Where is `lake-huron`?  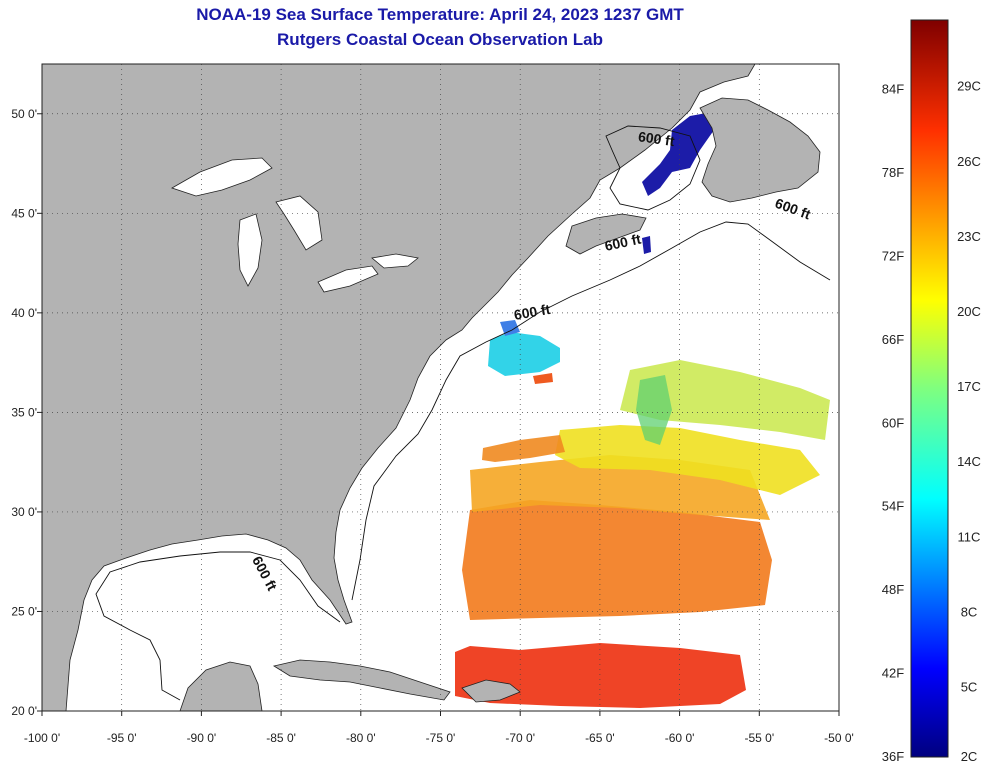
lake-huron is located at coordinates (299, 223).